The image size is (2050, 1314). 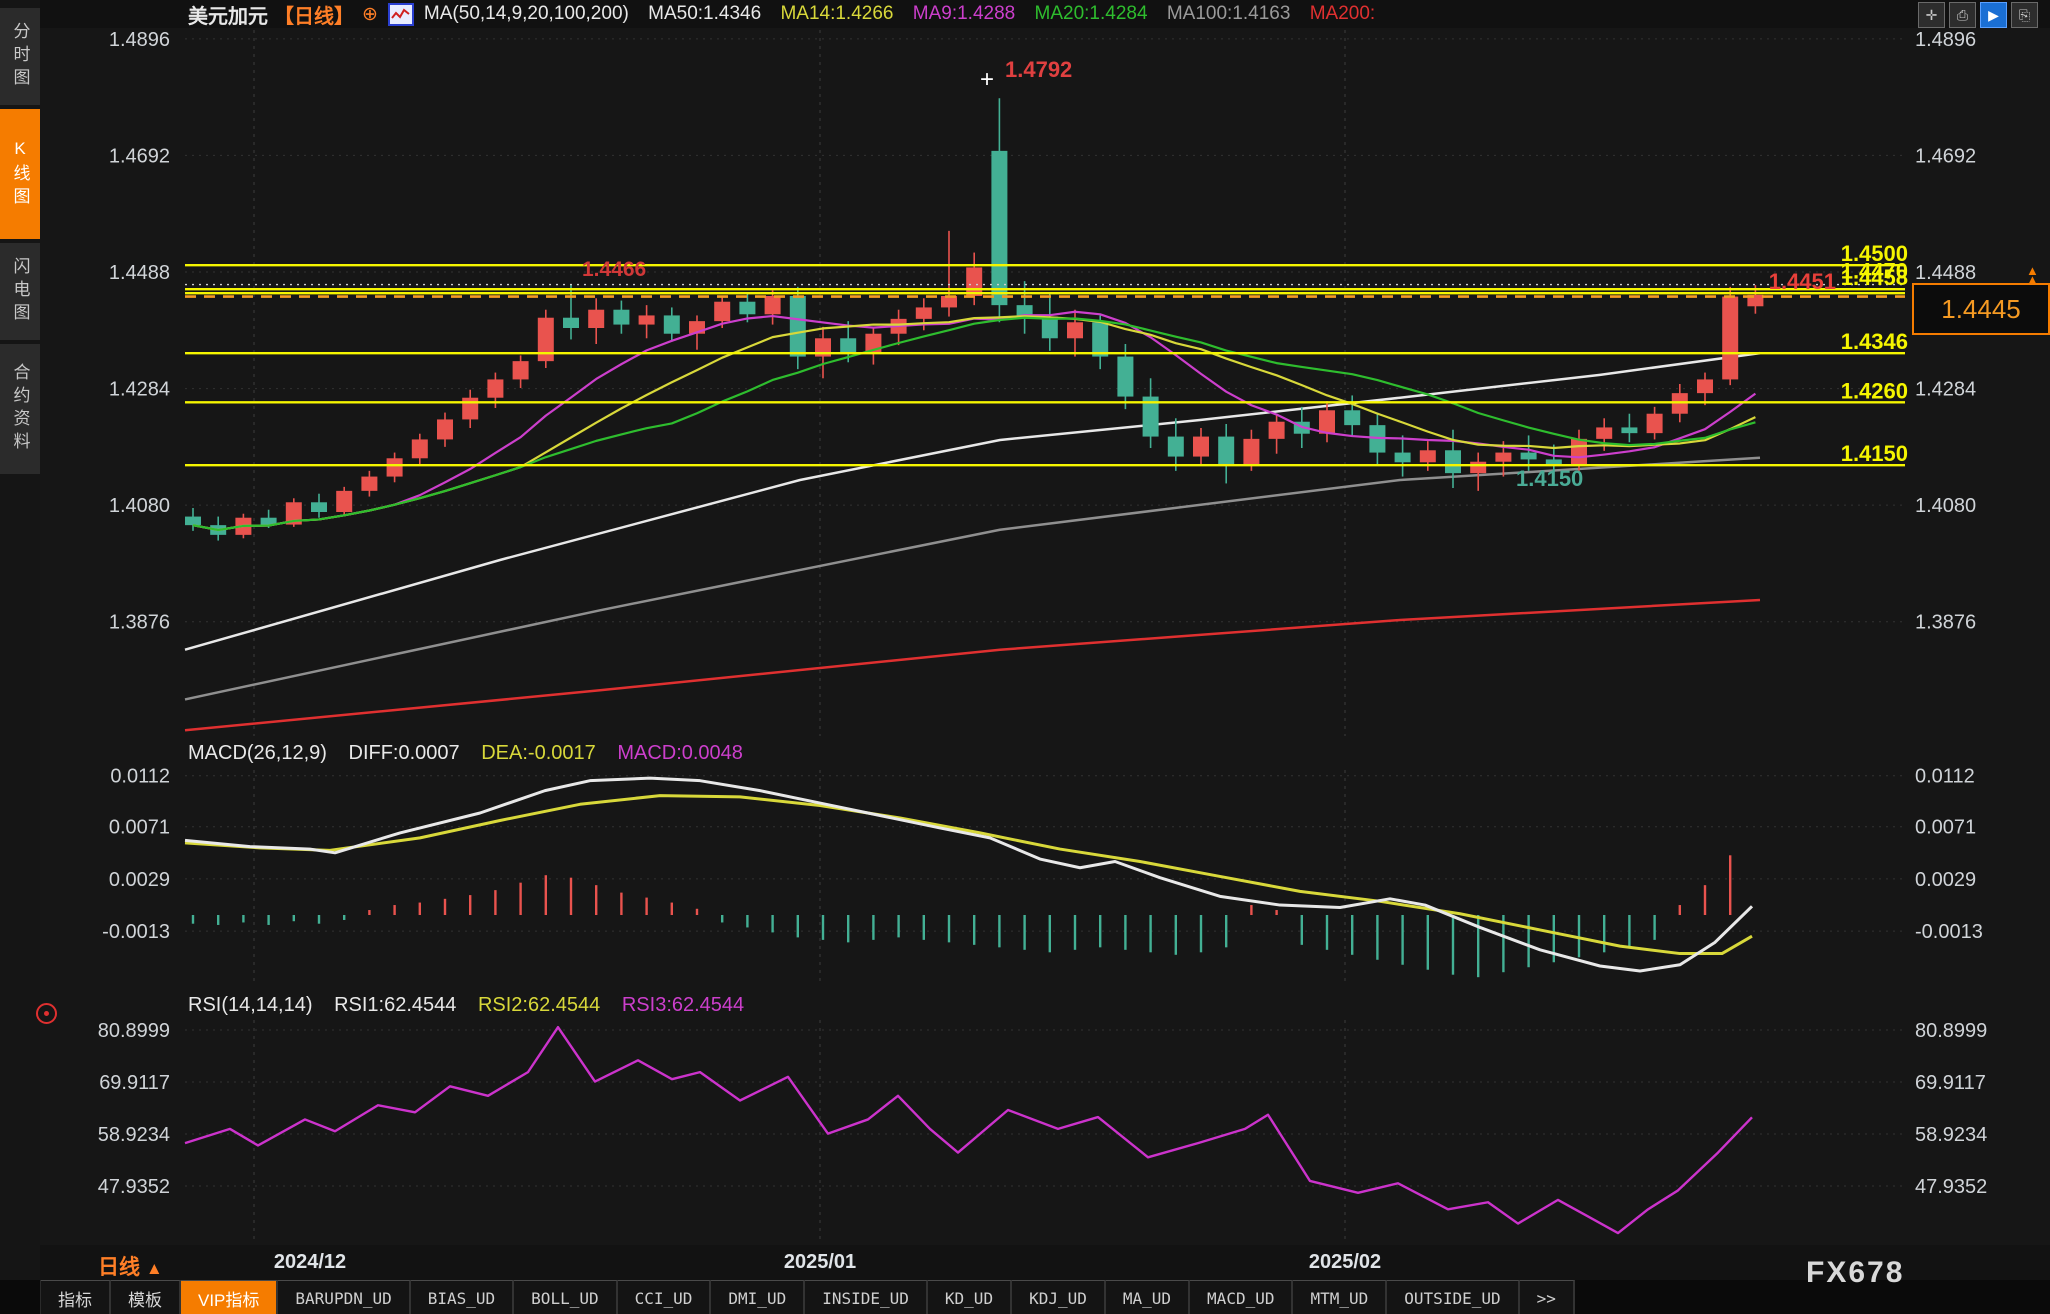 I want to click on rsi-left-axis-label: 69.9117, so click(x=134, y=1083).